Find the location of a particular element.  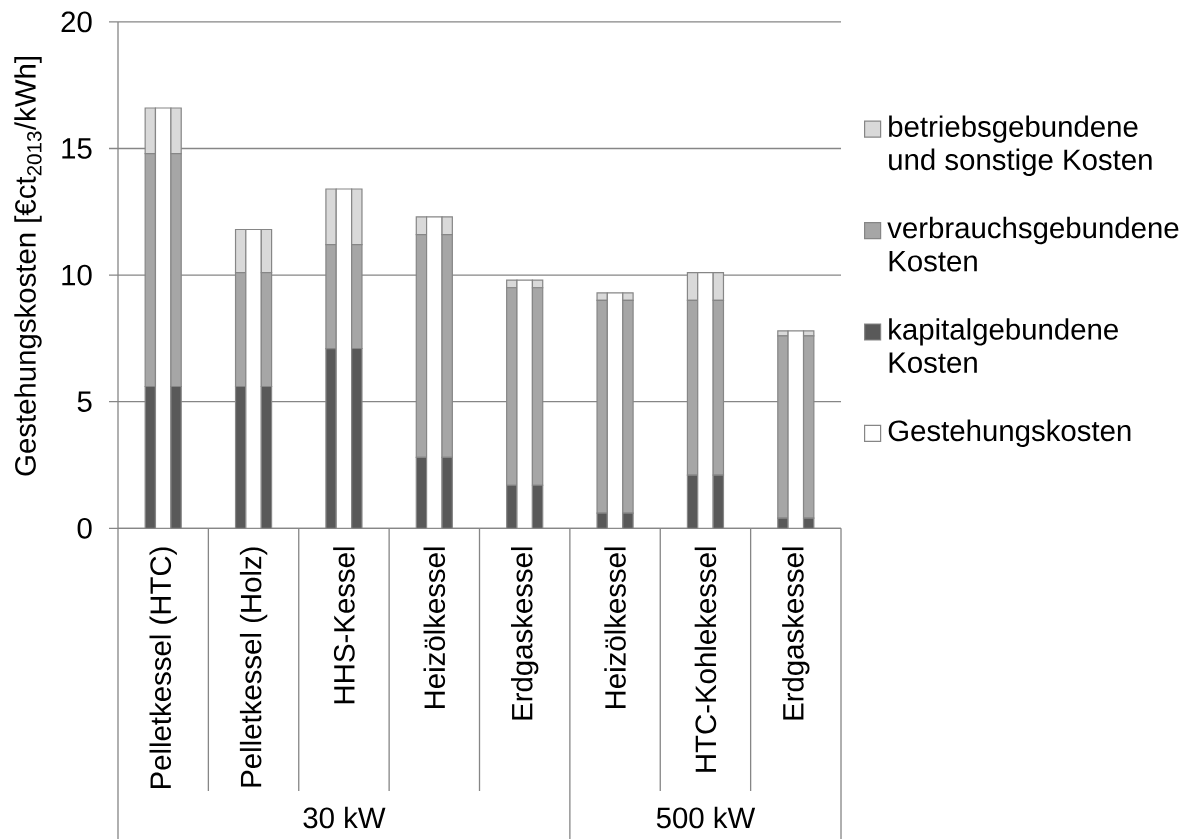

x-tick-label: Pelletkessel (HTC) is located at coordinates (163, 668).